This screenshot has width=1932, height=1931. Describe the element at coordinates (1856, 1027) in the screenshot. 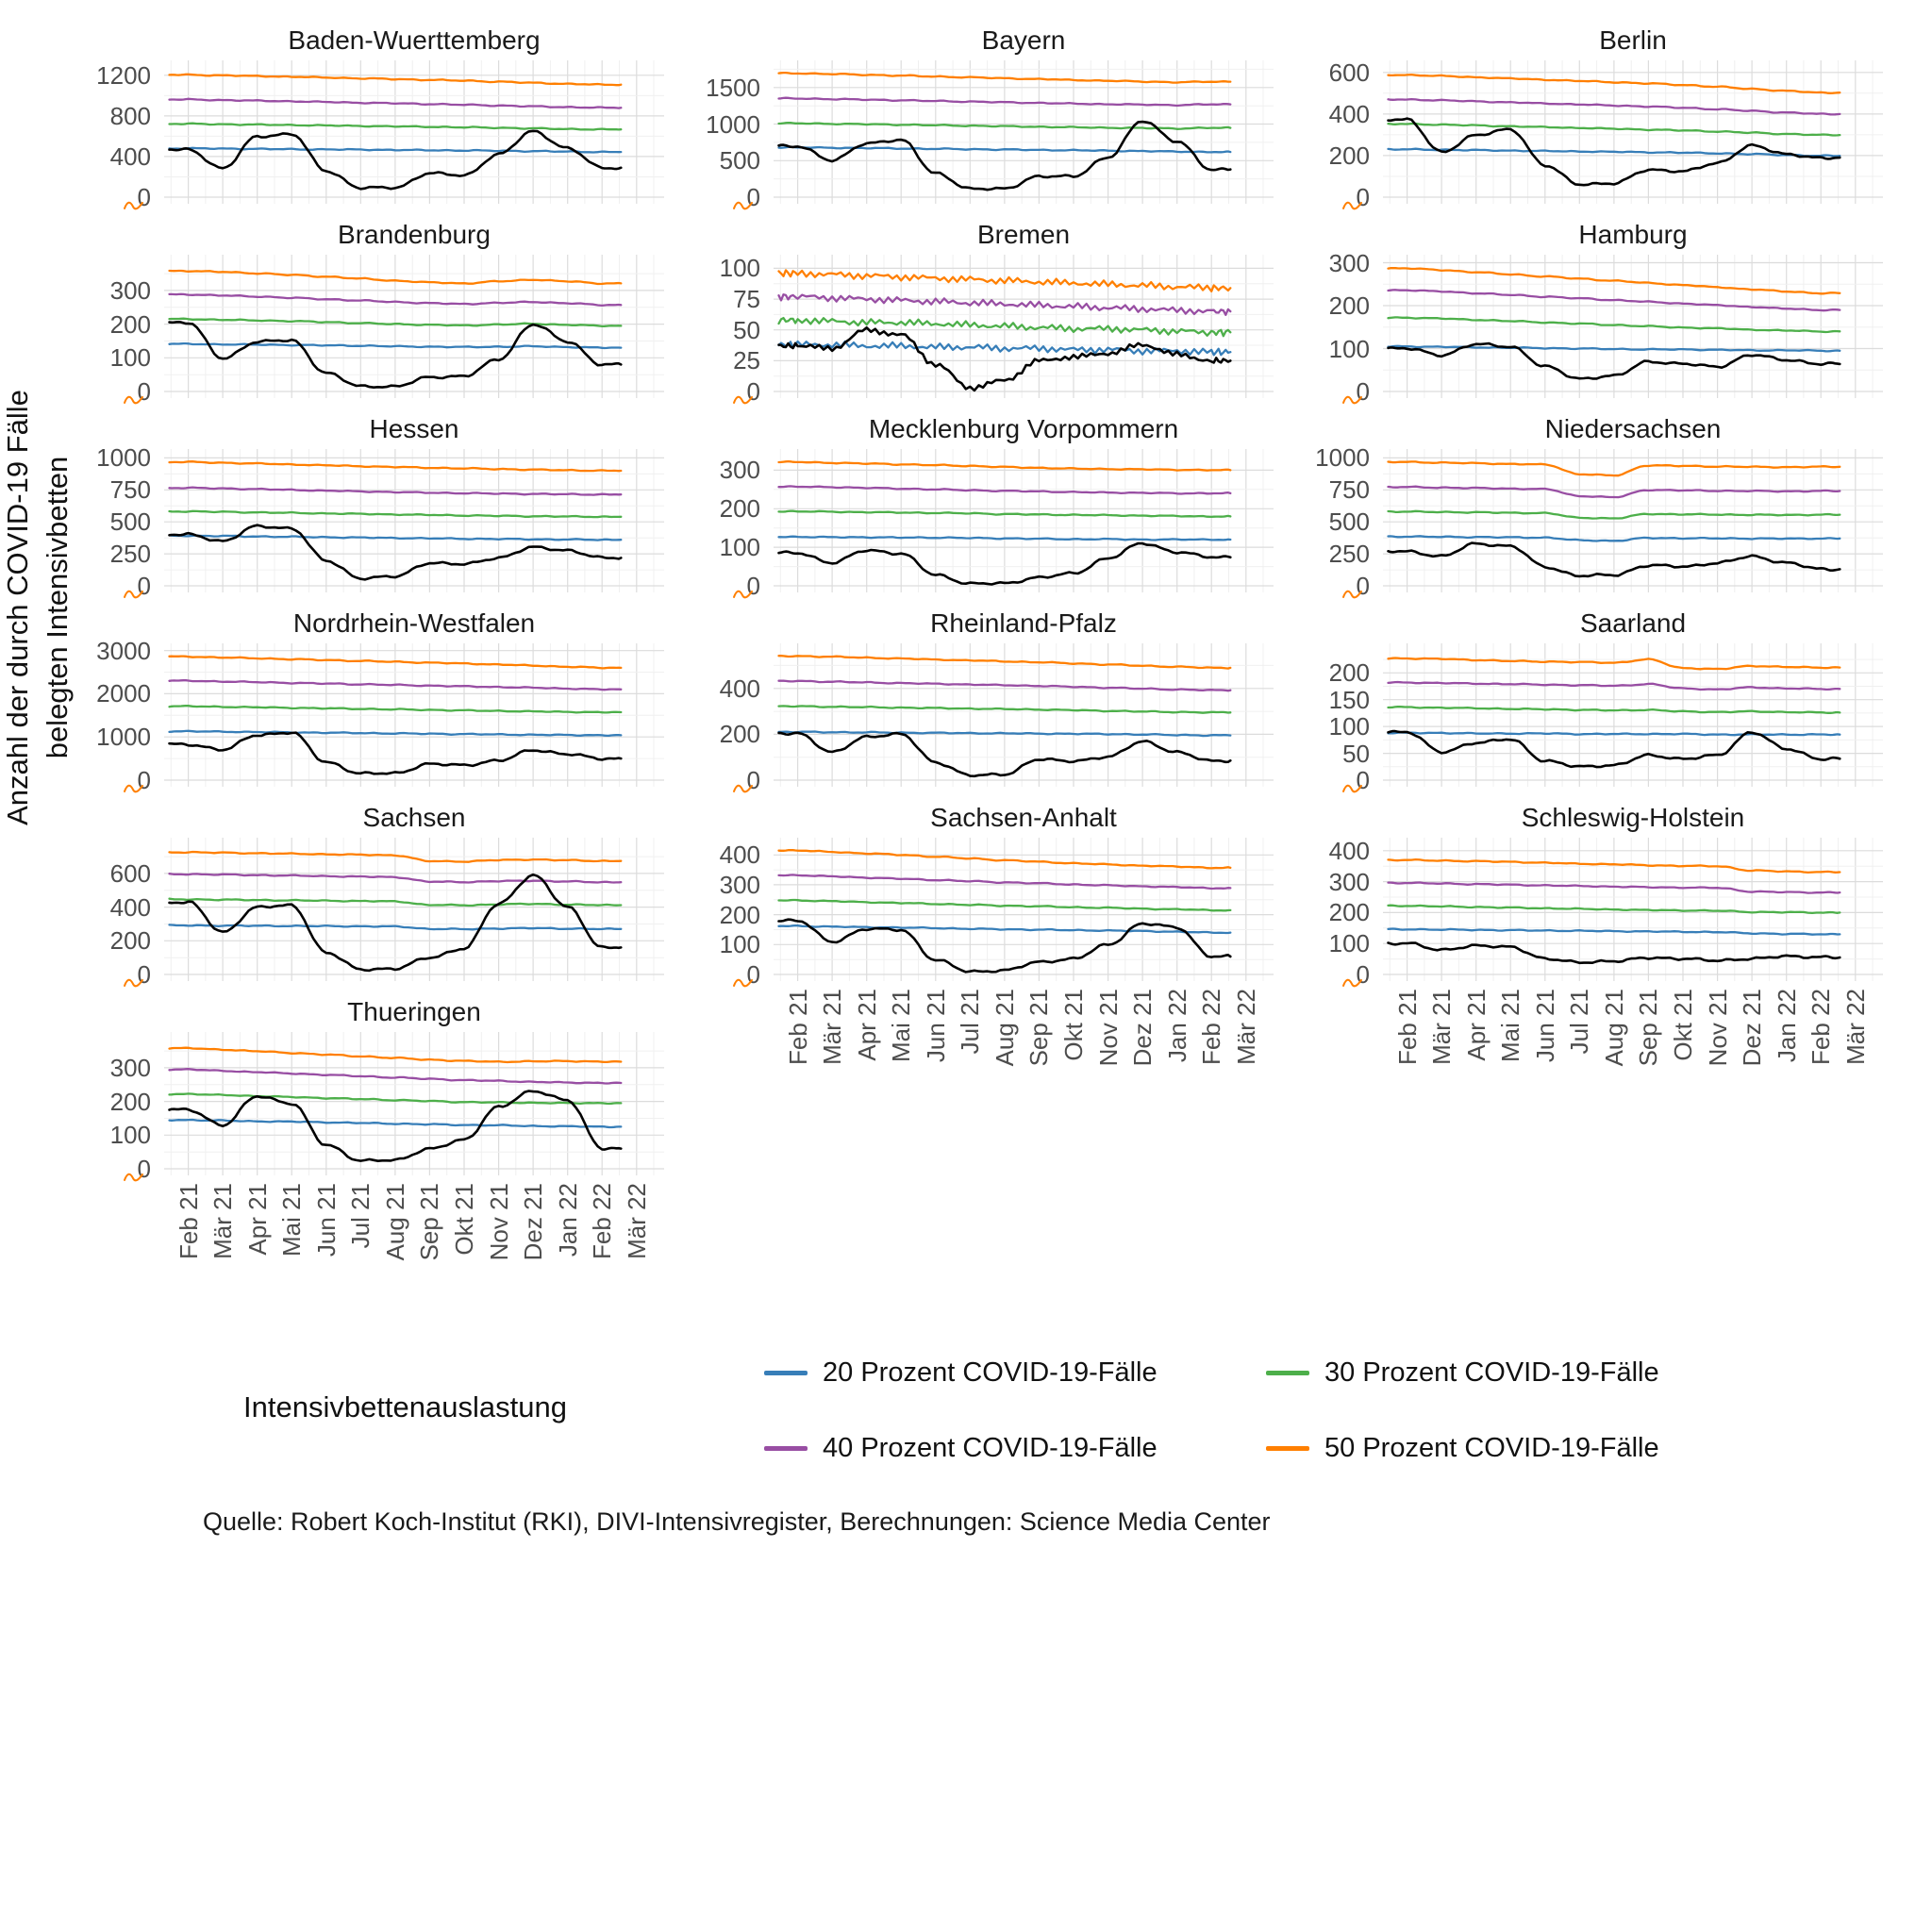

I see `x-tick-label-text: Mär 22` at that location.